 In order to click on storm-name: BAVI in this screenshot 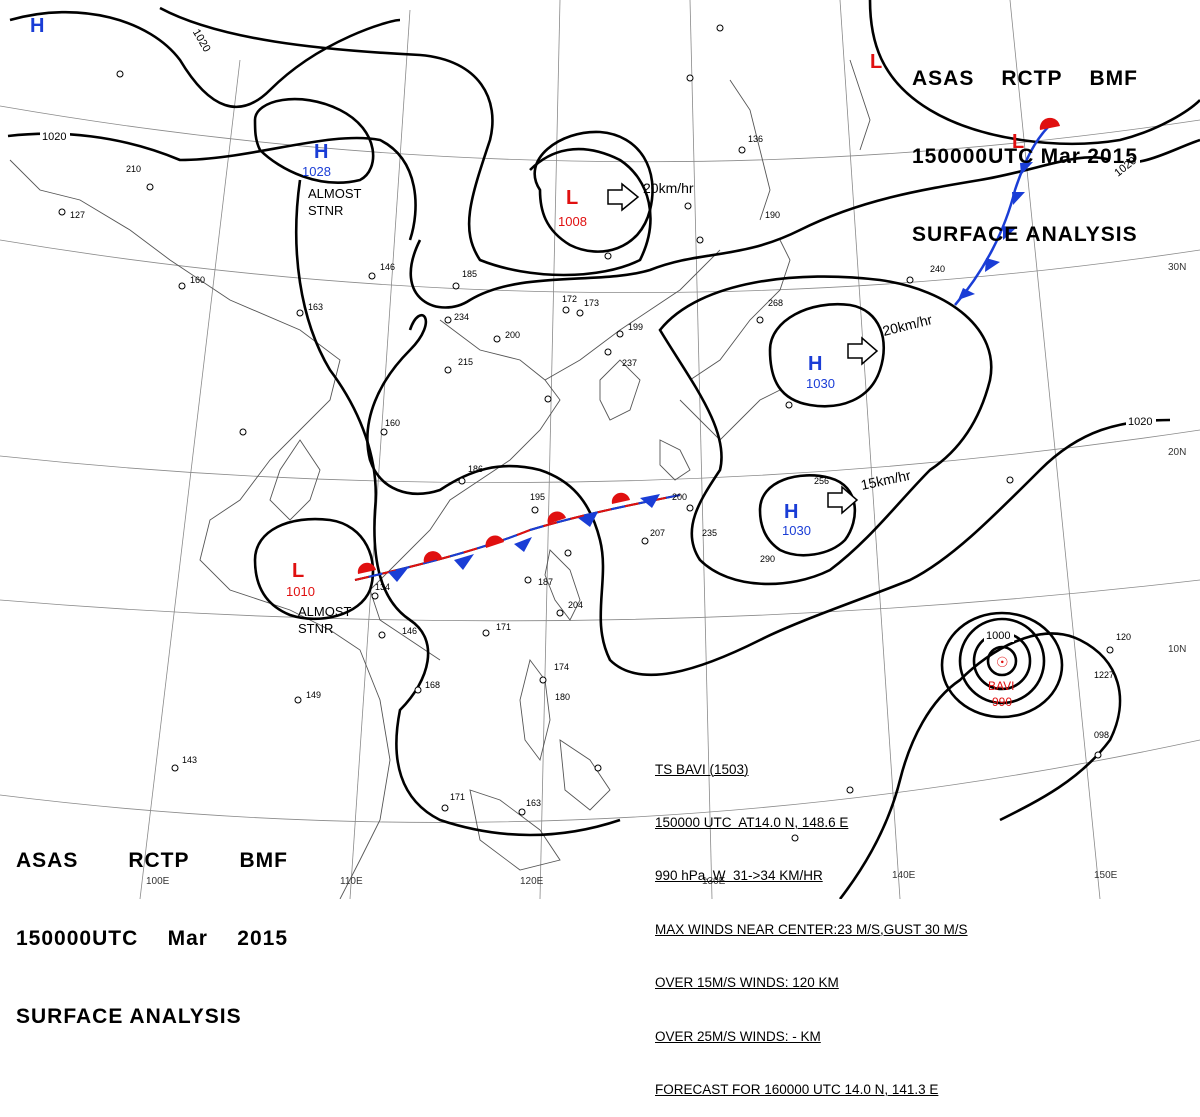, I will do `click(1001, 686)`.